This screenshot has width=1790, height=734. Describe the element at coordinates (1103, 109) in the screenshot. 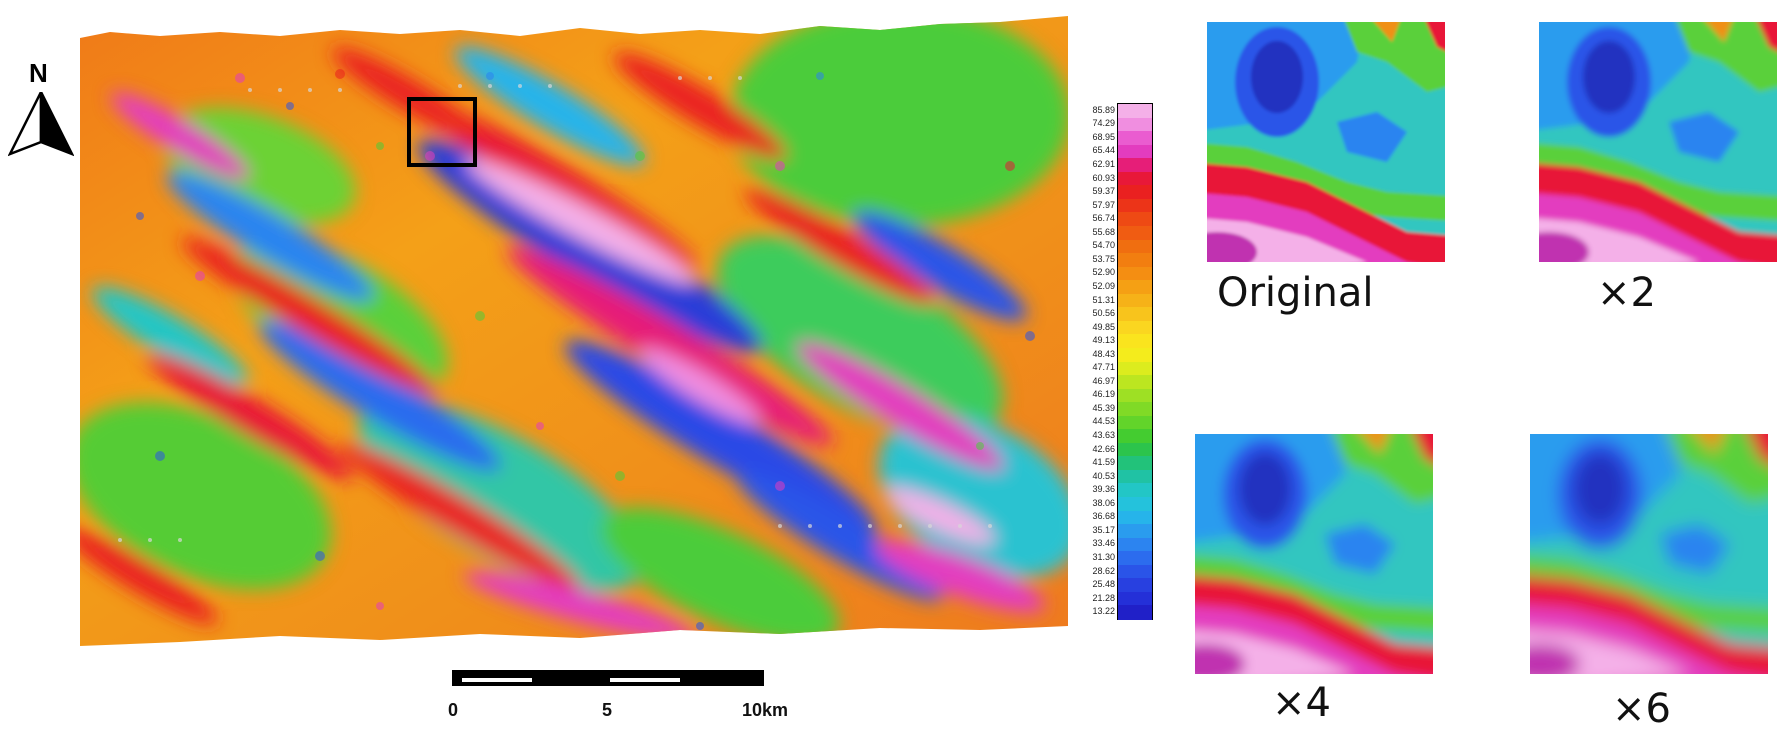

I see `legend-value-label: 85.89` at that location.